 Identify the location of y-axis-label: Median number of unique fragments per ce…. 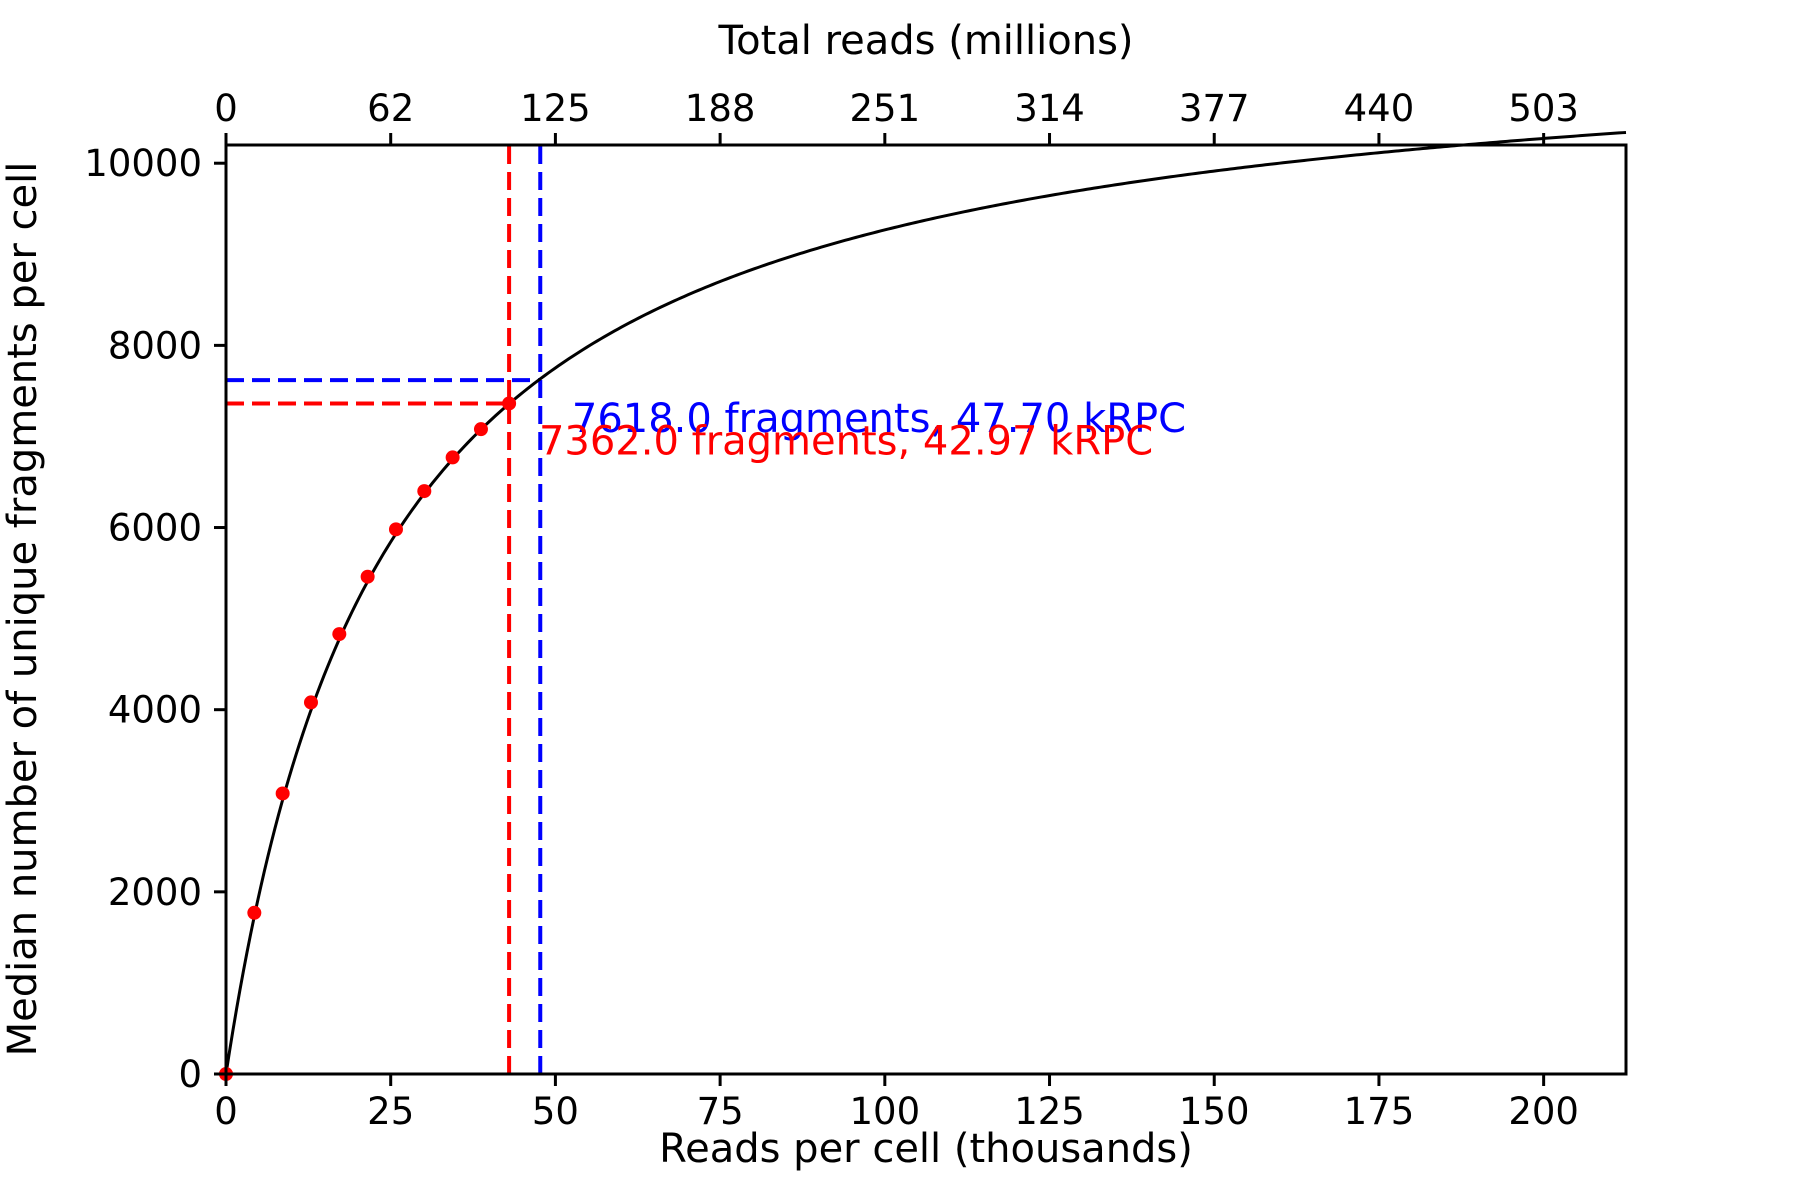
(23, 609).